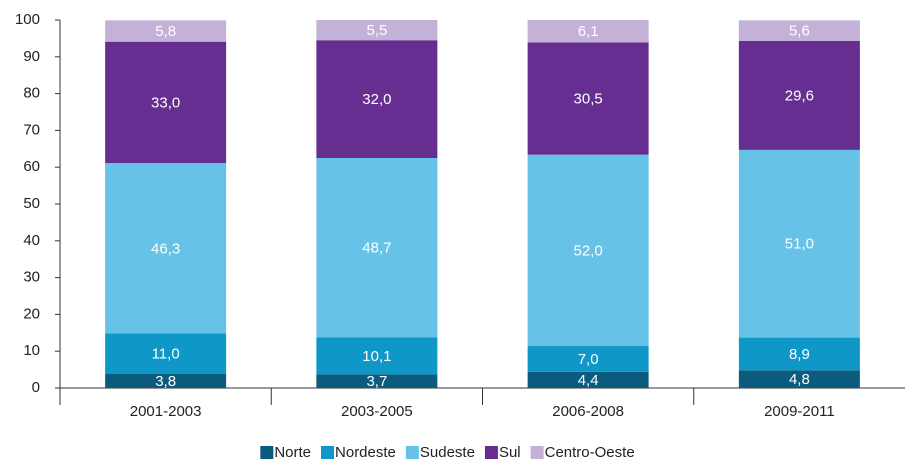 The width and height of the screenshot is (905, 462). I want to click on x-tick-label: 2003-2005, so click(377, 411).